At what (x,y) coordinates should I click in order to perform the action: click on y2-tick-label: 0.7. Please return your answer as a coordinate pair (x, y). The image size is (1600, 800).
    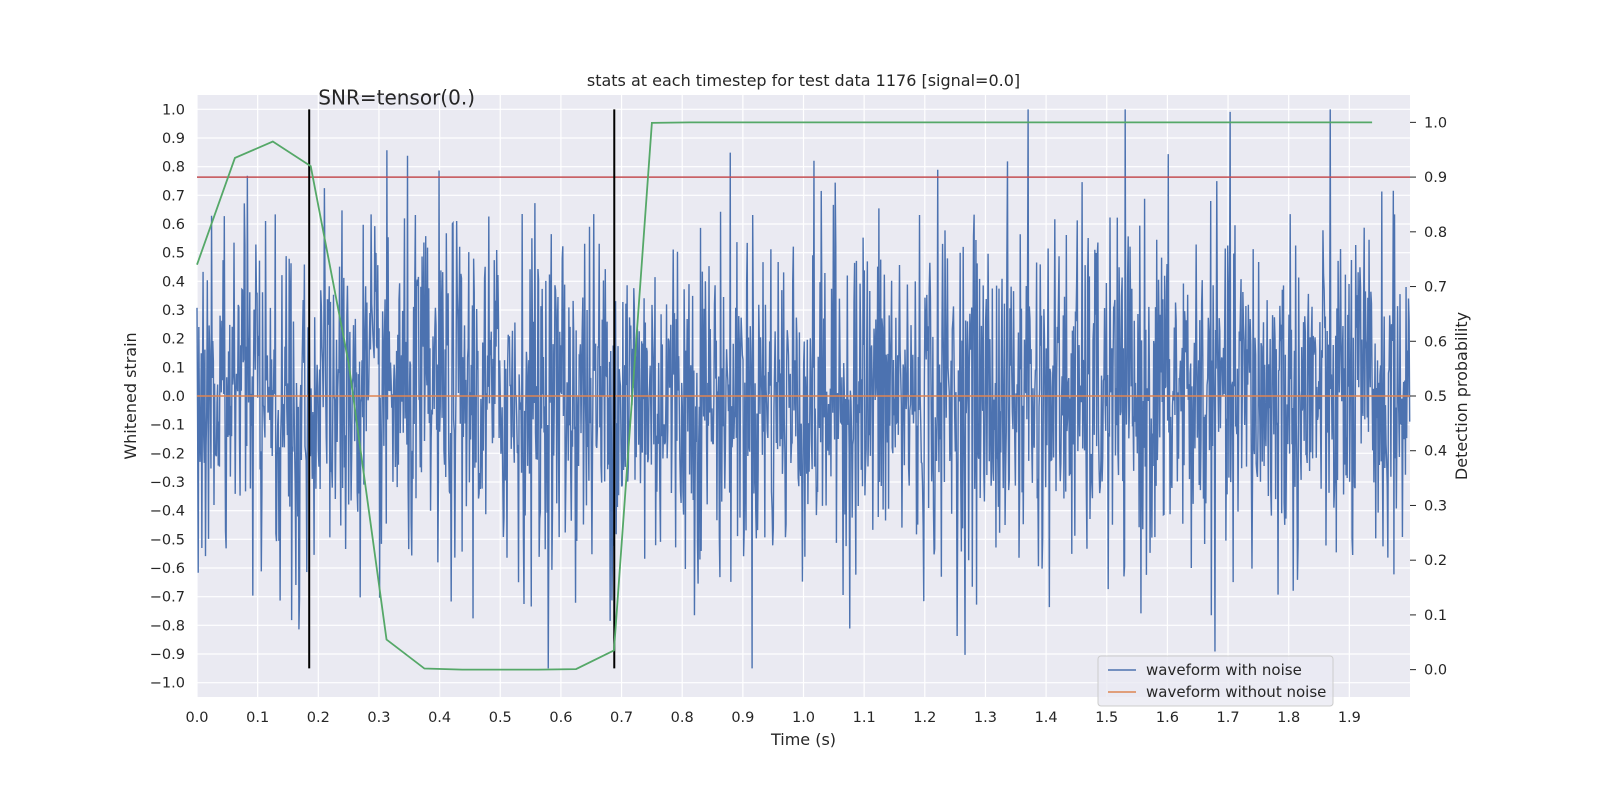
    Looking at the image, I should click on (1435, 288).